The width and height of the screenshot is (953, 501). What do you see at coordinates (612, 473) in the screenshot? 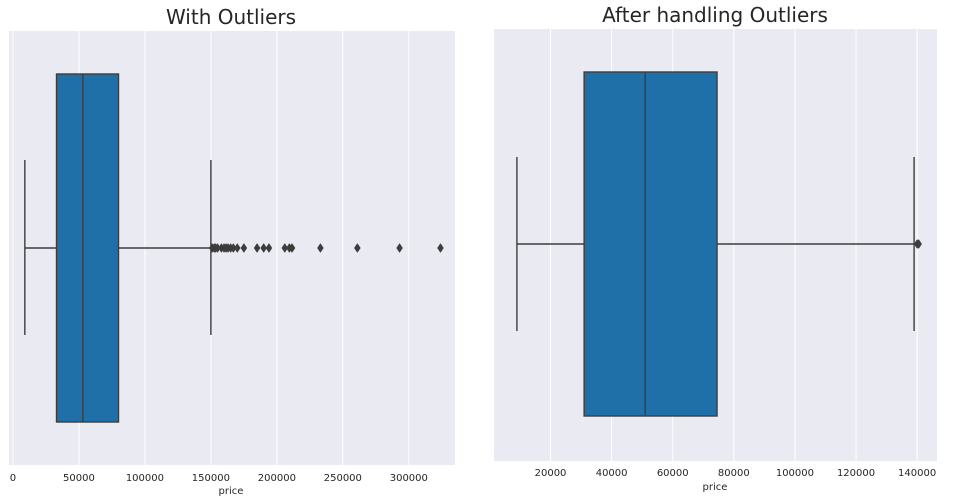
I see `x-tick-label: 40000` at bounding box center [612, 473].